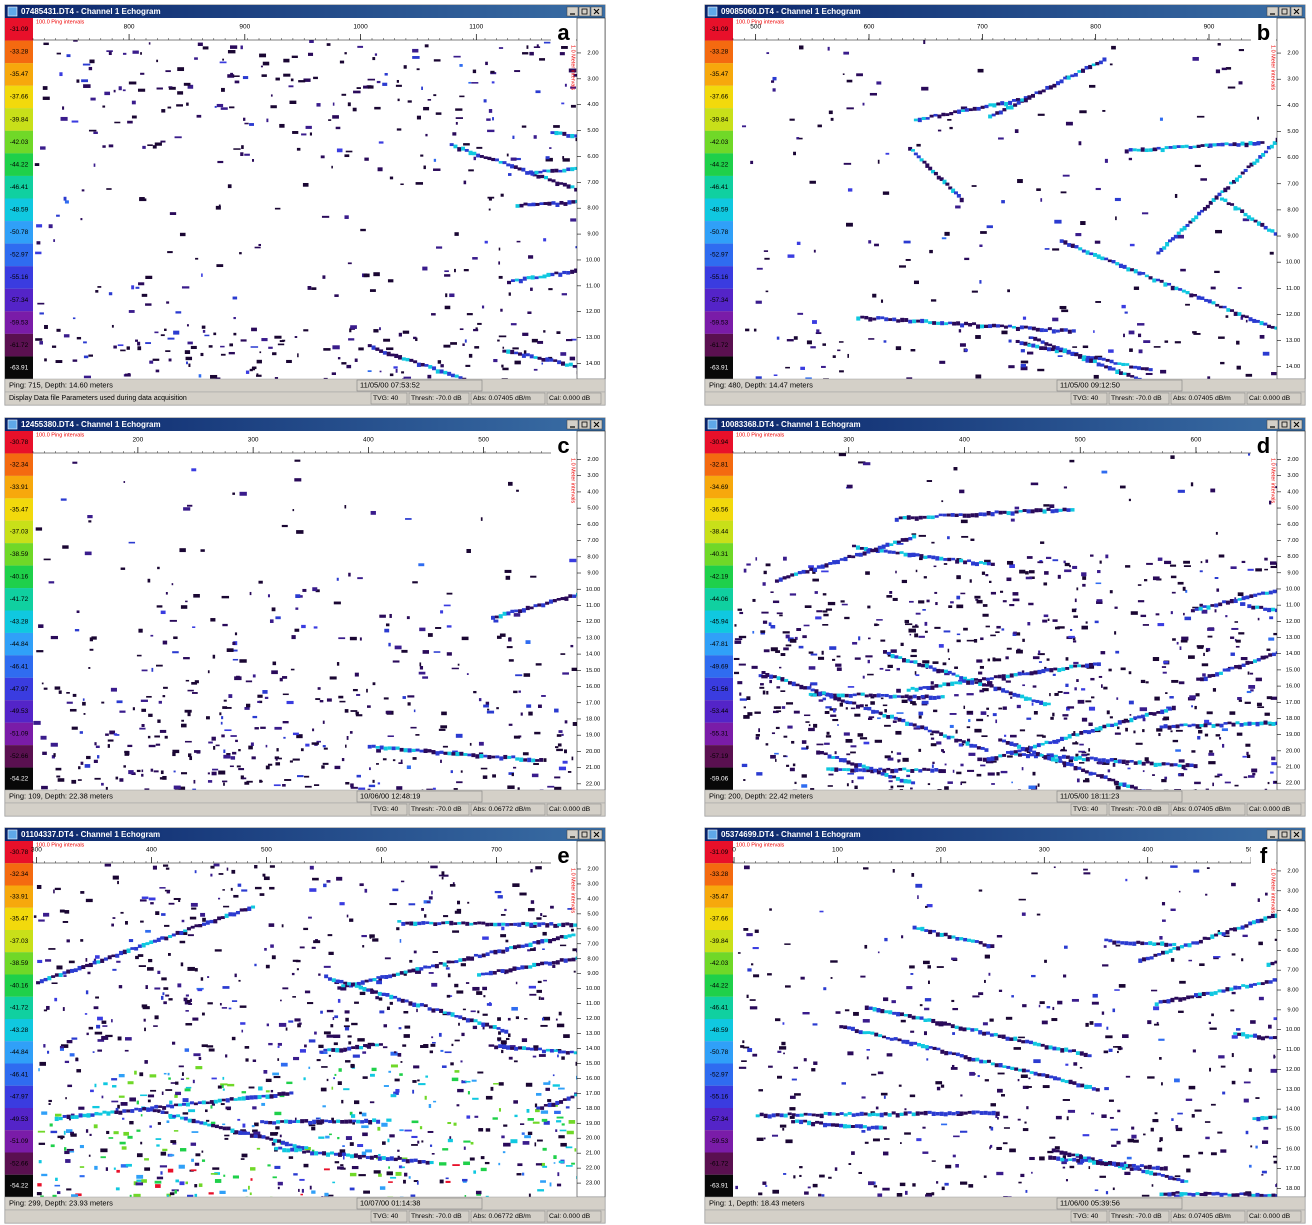  Describe the element at coordinates (1293, 589) in the screenshot. I see `depth-tick-label: 10.00` at that location.